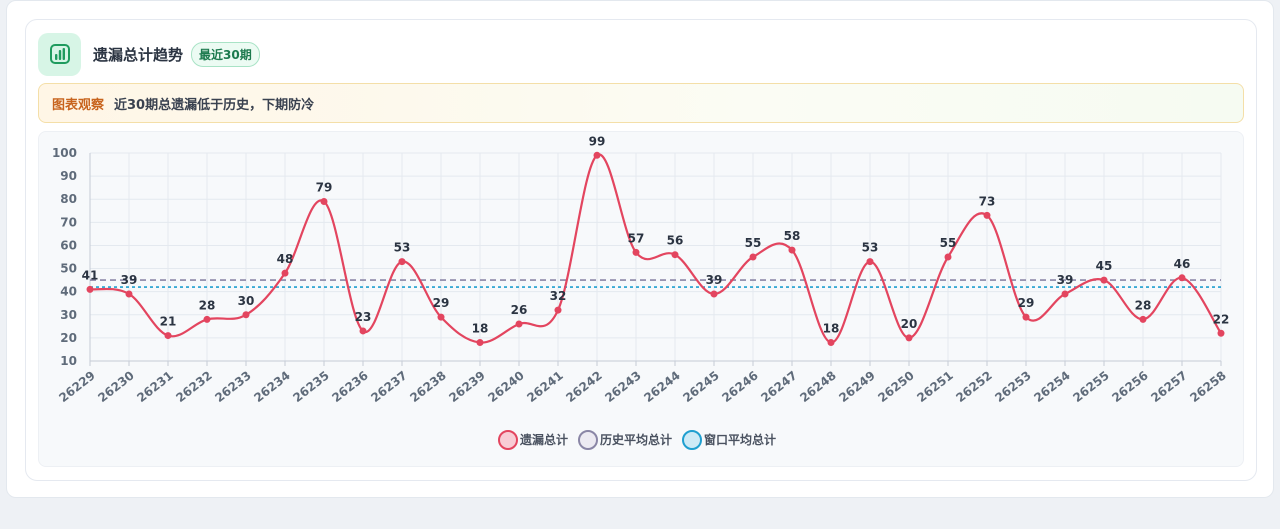 Image resolution: width=1280 pixels, height=529 pixels. Describe the element at coordinates (636, 439) in the screenshot. I see `legend-label: 历史平均总计` at that location.